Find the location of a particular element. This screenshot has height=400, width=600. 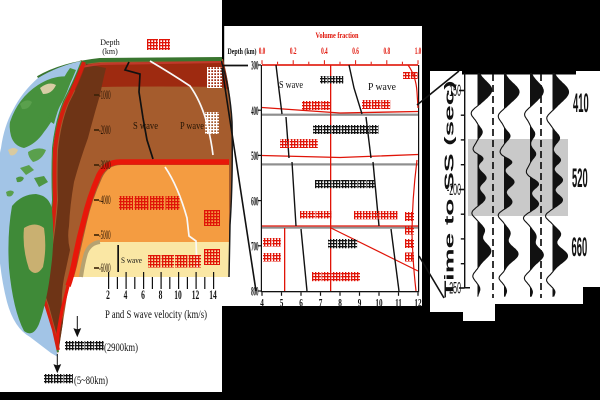

svg-text: 7 is located at coordinates (321, 303).